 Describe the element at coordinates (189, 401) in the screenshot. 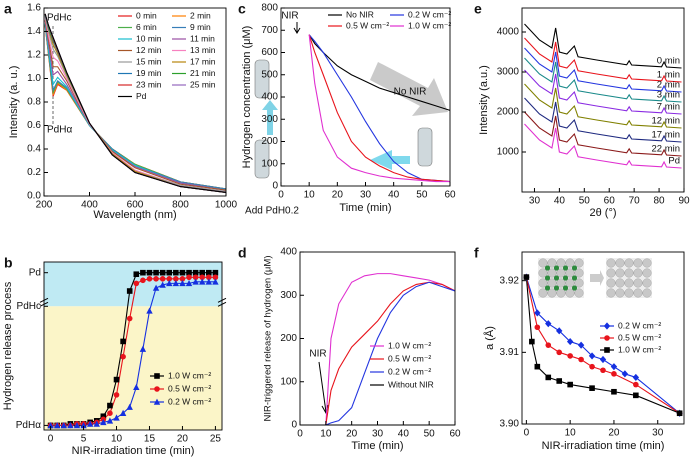

I see `legend-label: 0.2 W cm⁻²` at that location.